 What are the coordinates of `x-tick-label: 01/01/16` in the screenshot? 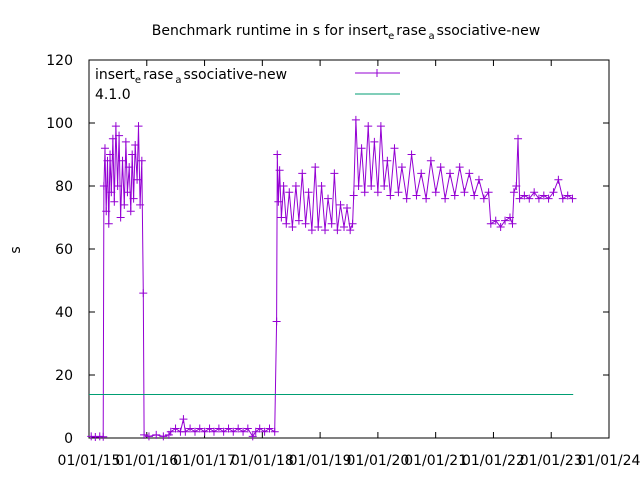 It's located at (146, 461).